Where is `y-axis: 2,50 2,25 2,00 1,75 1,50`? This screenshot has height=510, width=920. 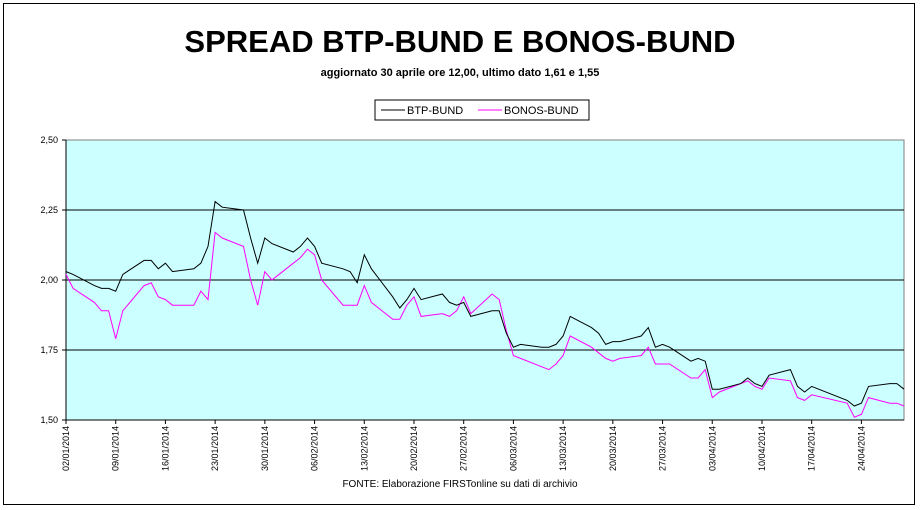 y-axis: 2,50 2,25 2,00 1,75 1,50 is located at coordinates (53, 280).